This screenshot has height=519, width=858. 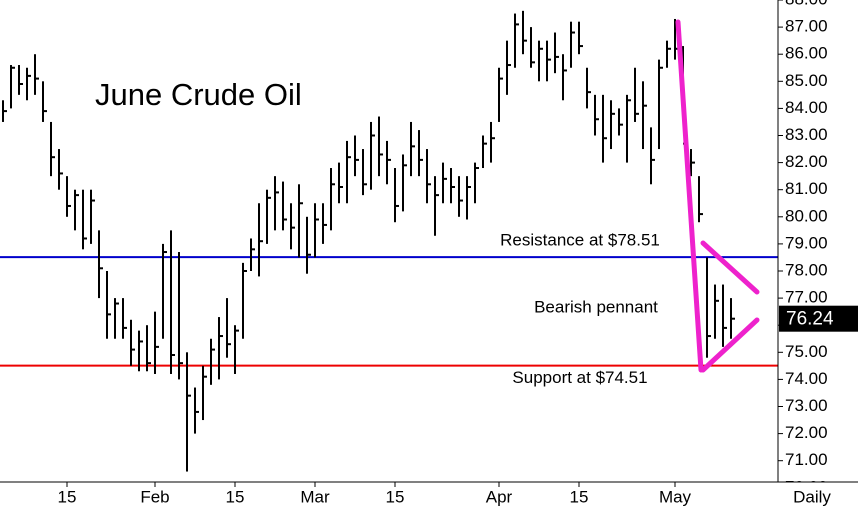 What do you see at coordinates (806, 215) in the screenshot?
I see `y-tick-label: 80.00` at bounding box center [806, 215].